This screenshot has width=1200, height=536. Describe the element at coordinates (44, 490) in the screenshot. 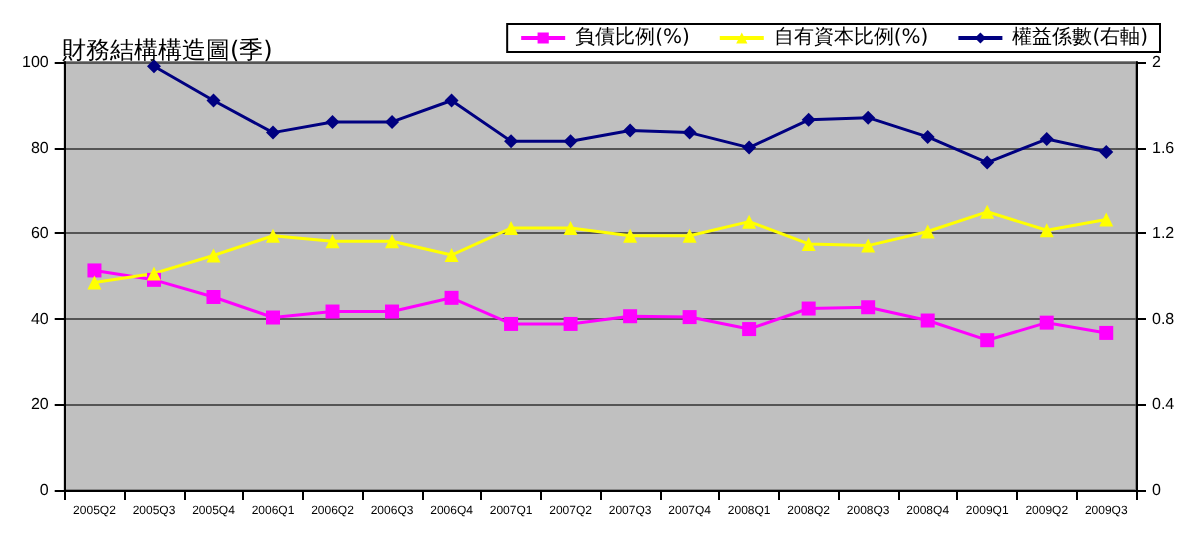

I see `y-tick-label: 0` at that location.